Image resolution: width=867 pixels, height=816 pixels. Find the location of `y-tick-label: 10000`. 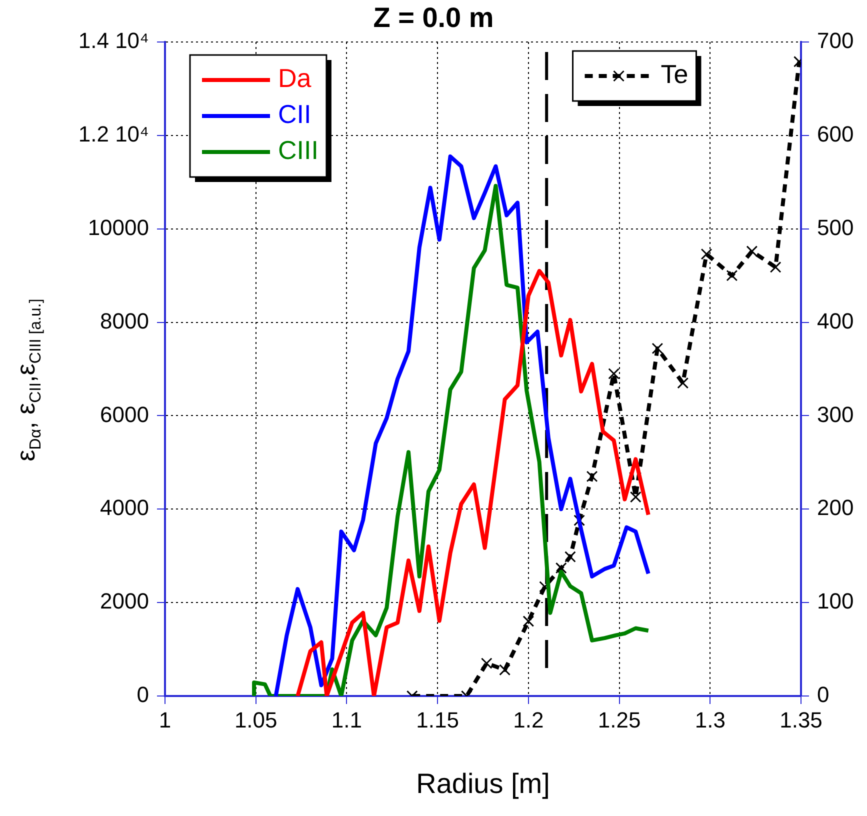

y-tick-label: 10000 is located at coordinates (118, 227).